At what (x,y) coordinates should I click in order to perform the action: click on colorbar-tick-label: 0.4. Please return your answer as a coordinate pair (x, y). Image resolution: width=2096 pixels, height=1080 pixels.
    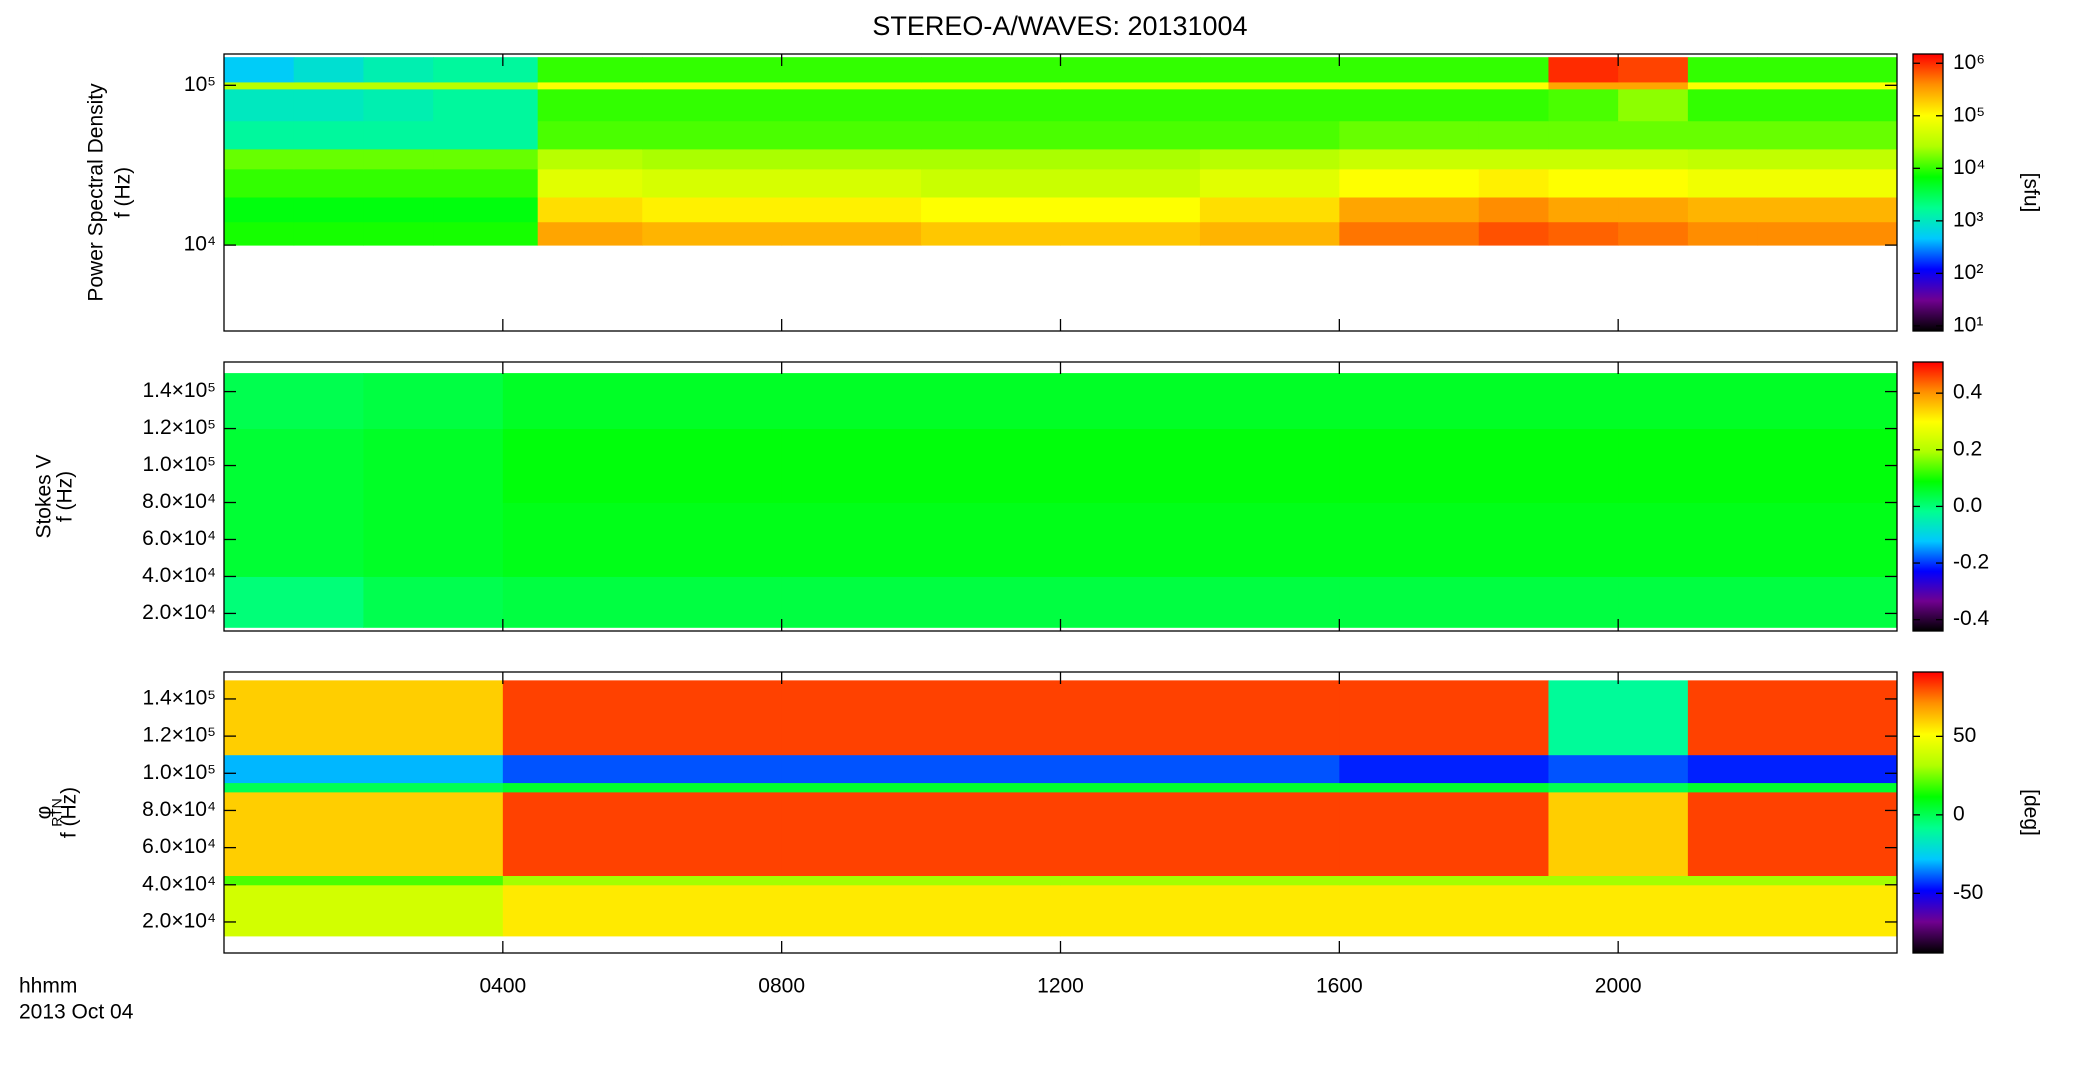
    Looking at the image, I should click on (1968, 392).